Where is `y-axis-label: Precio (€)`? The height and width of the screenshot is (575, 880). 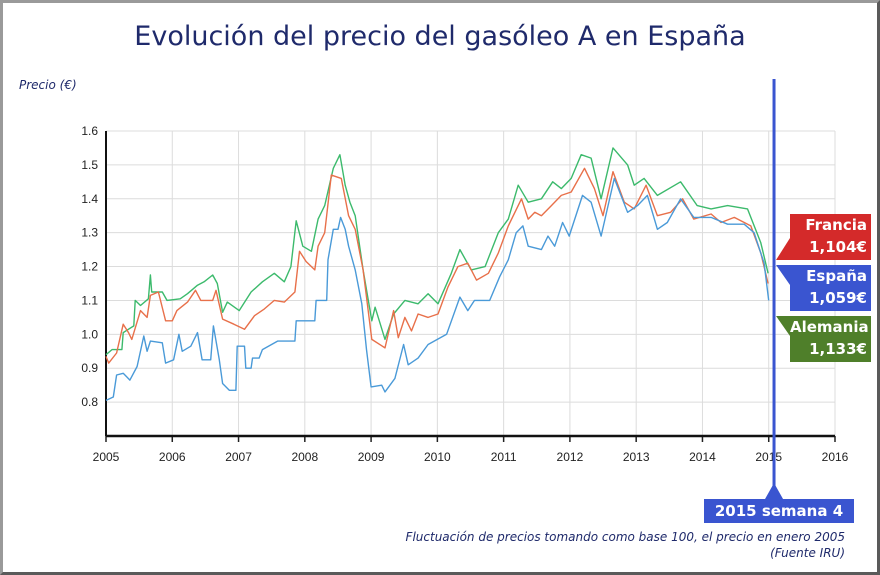 y-axis-label: Precio (€) is located at coordinates (48, 85).